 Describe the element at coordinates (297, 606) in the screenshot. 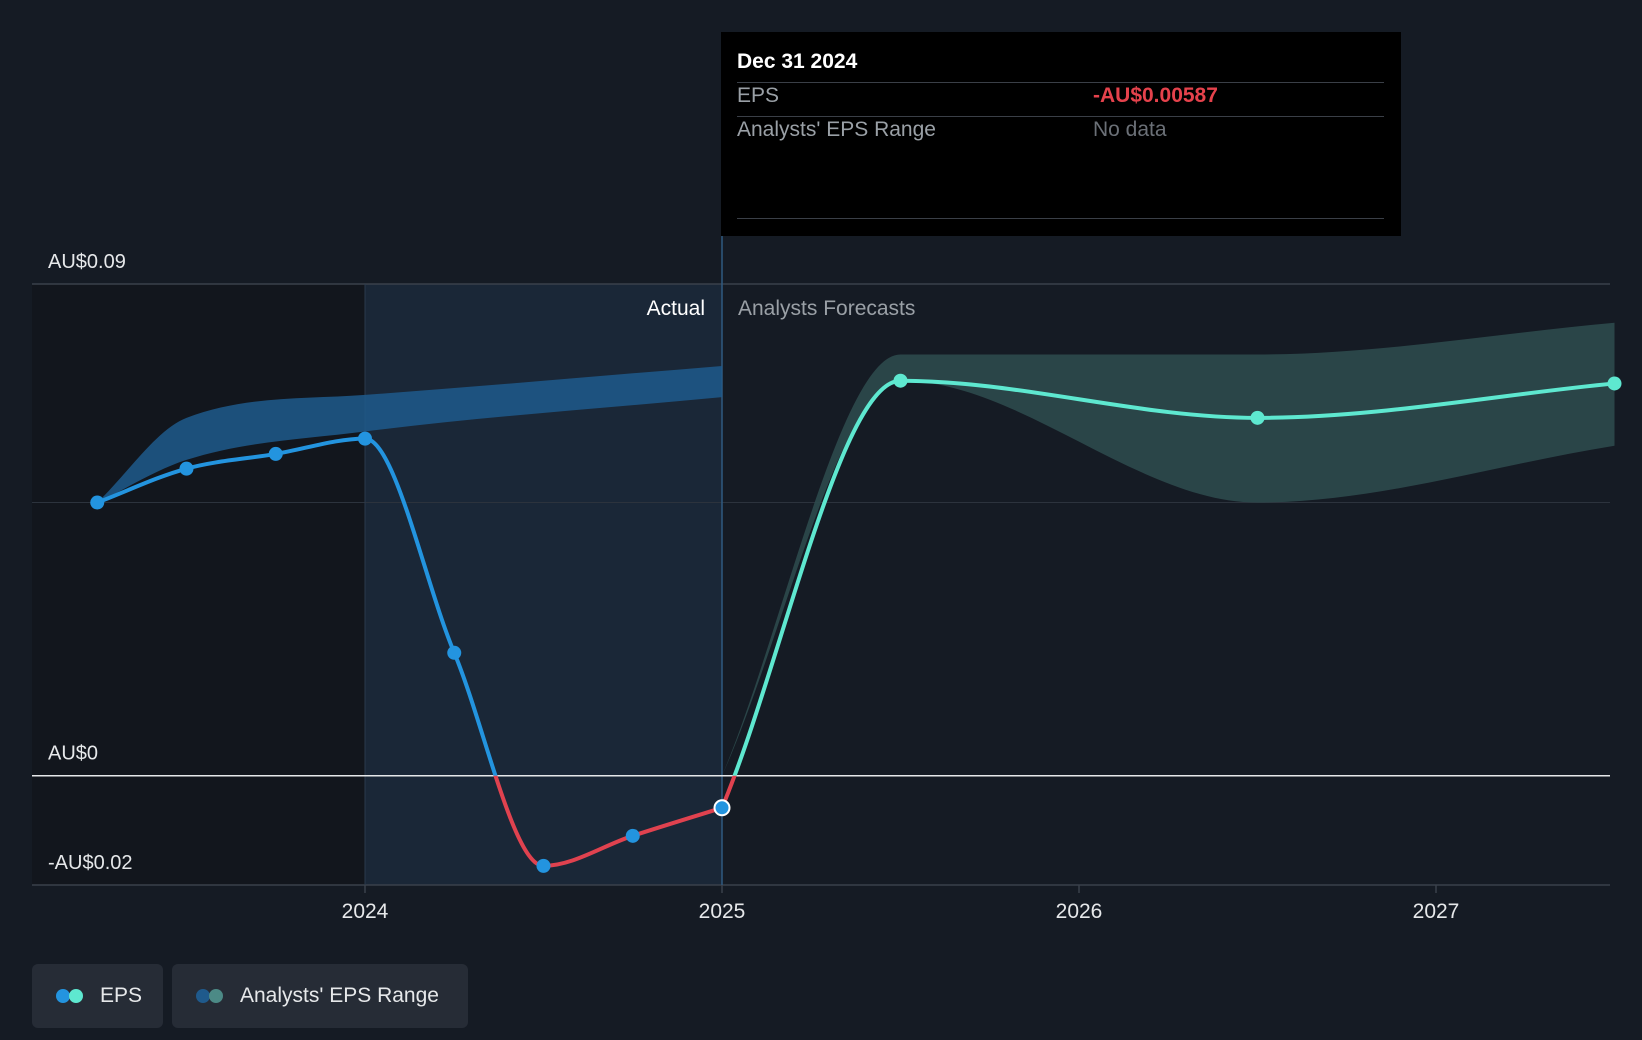

I see `eps-actual-line` at that location.